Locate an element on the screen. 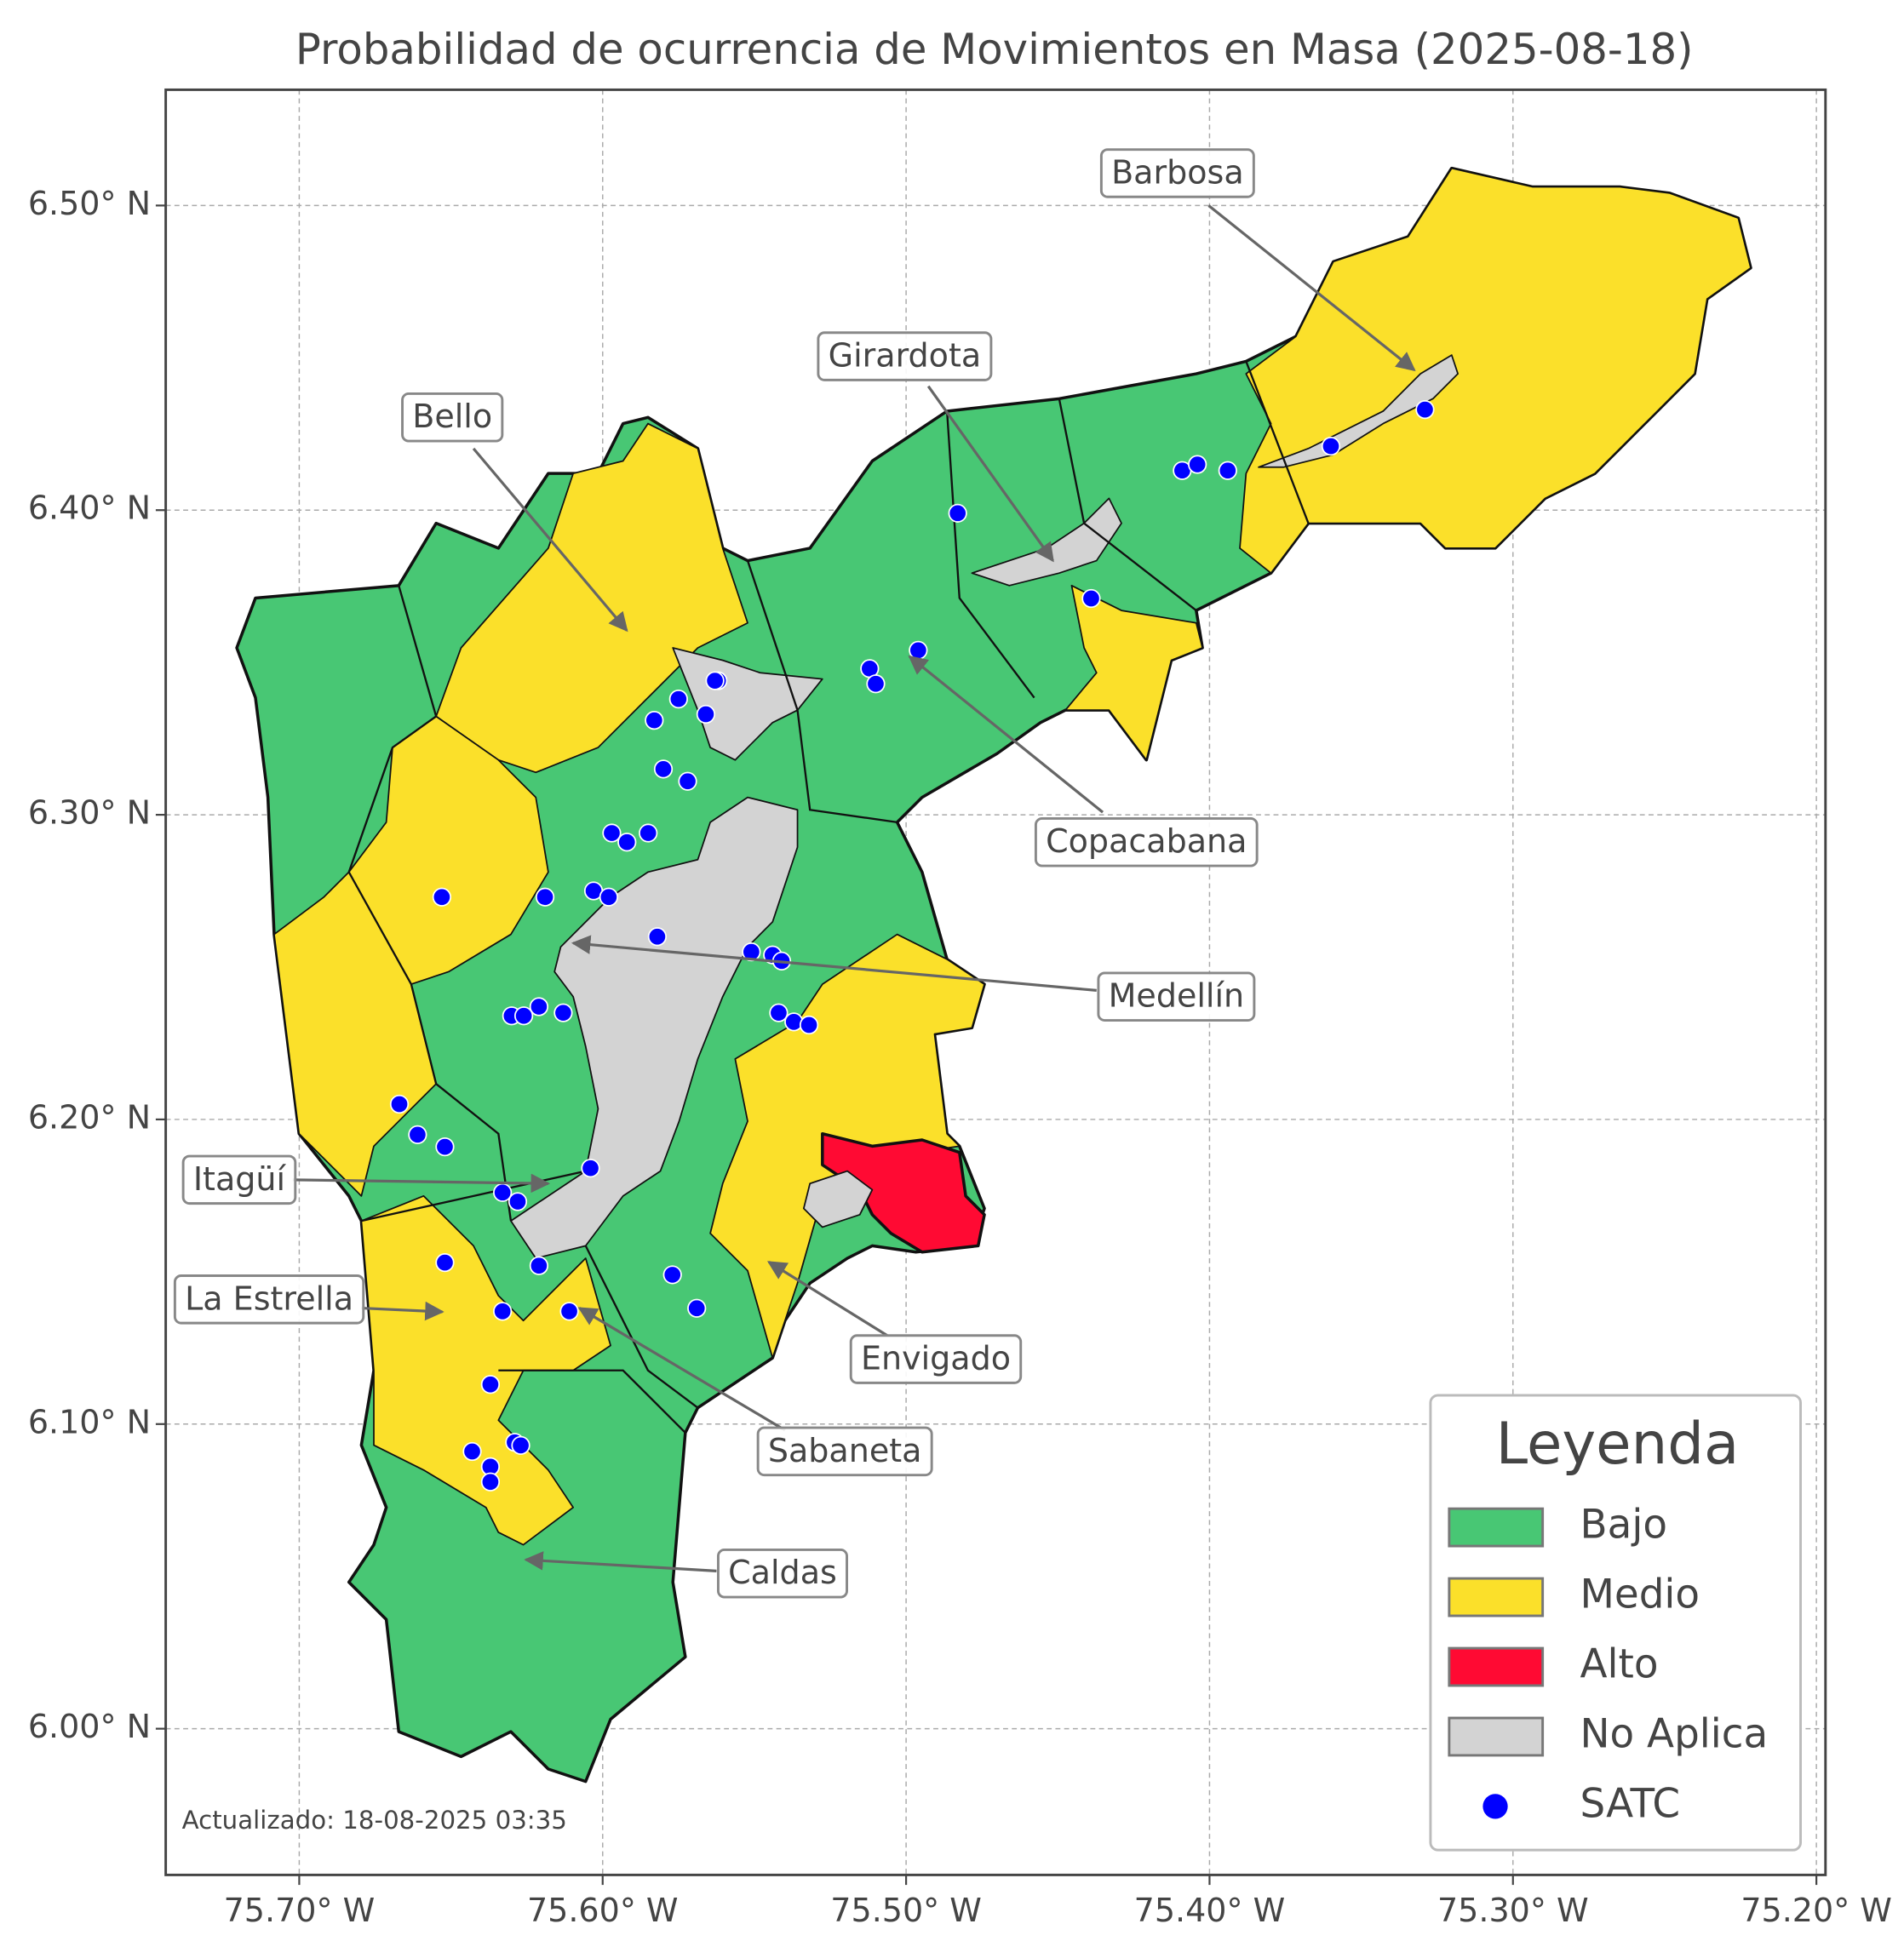  y-tick-label: 6.10° N is located at coordinates (89, 1421).